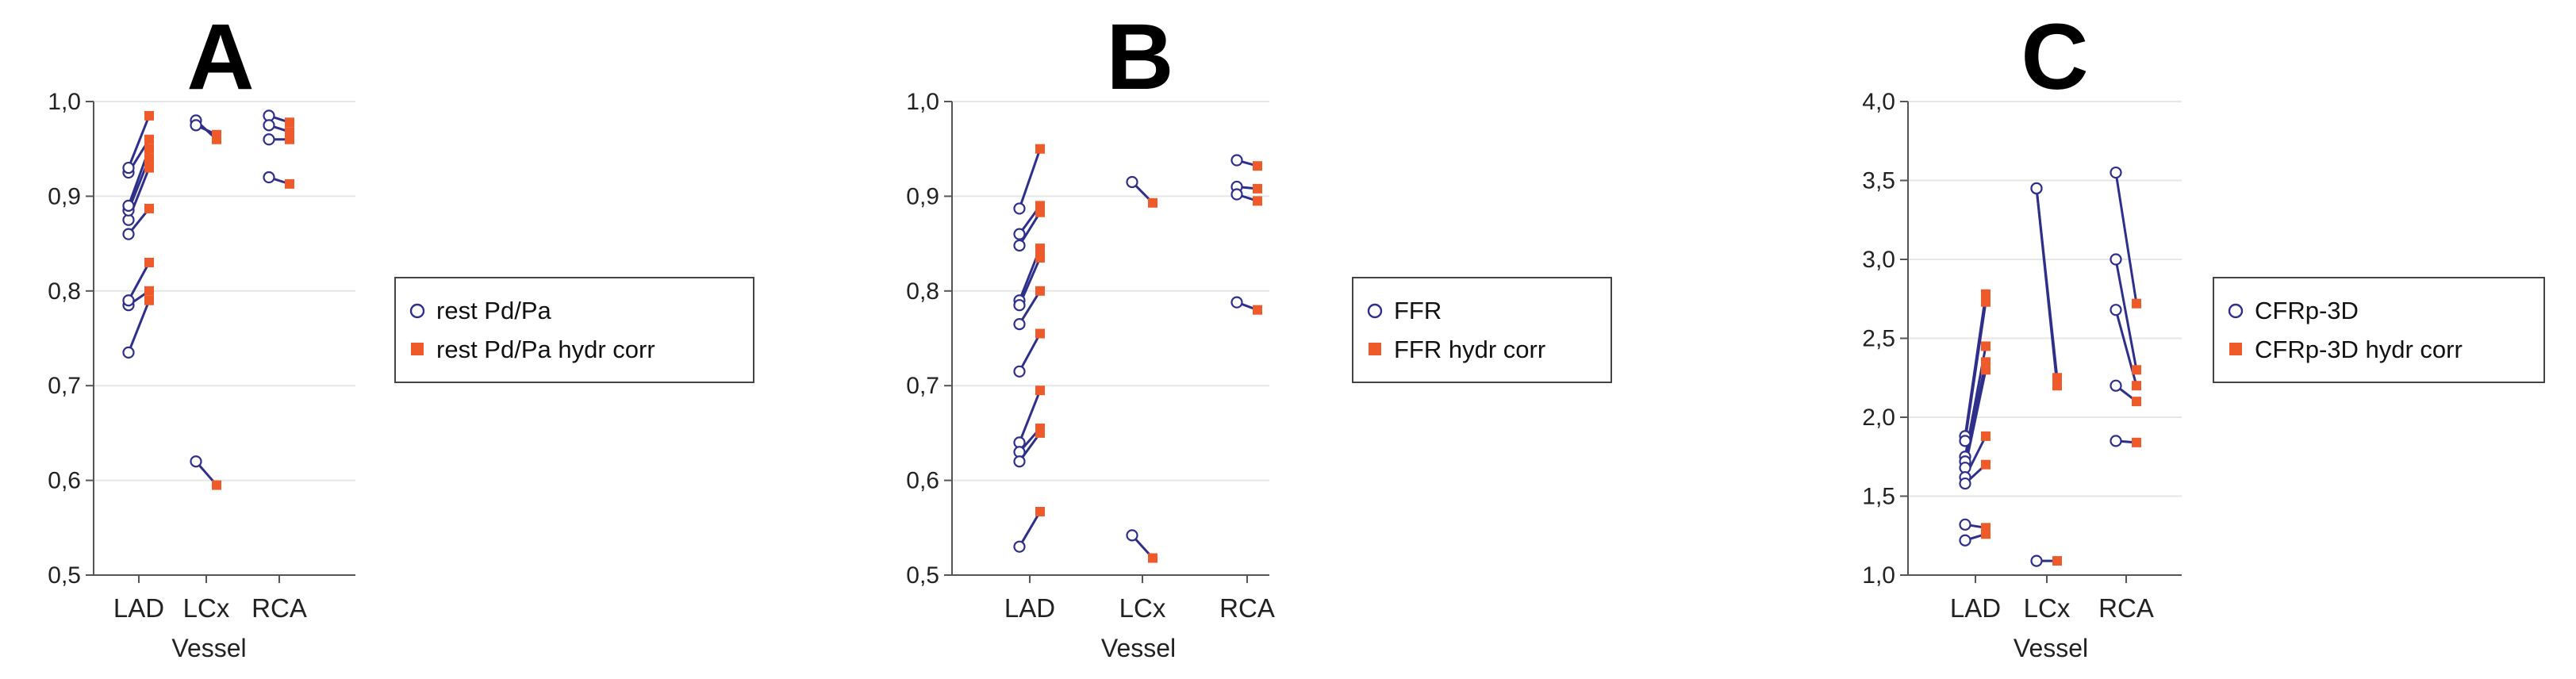  Describe the element at coordinates (1878, 102) in the screenshot. I see `y-tick-label: 4,0` at that location.